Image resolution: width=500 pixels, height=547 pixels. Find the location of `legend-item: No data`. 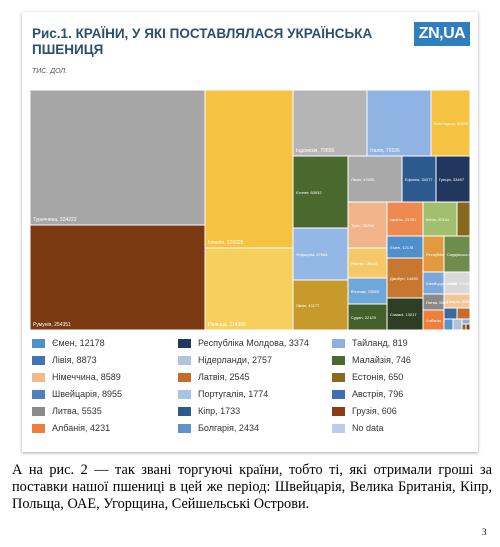

legend-item: No data is located at coordinates (358, 428).